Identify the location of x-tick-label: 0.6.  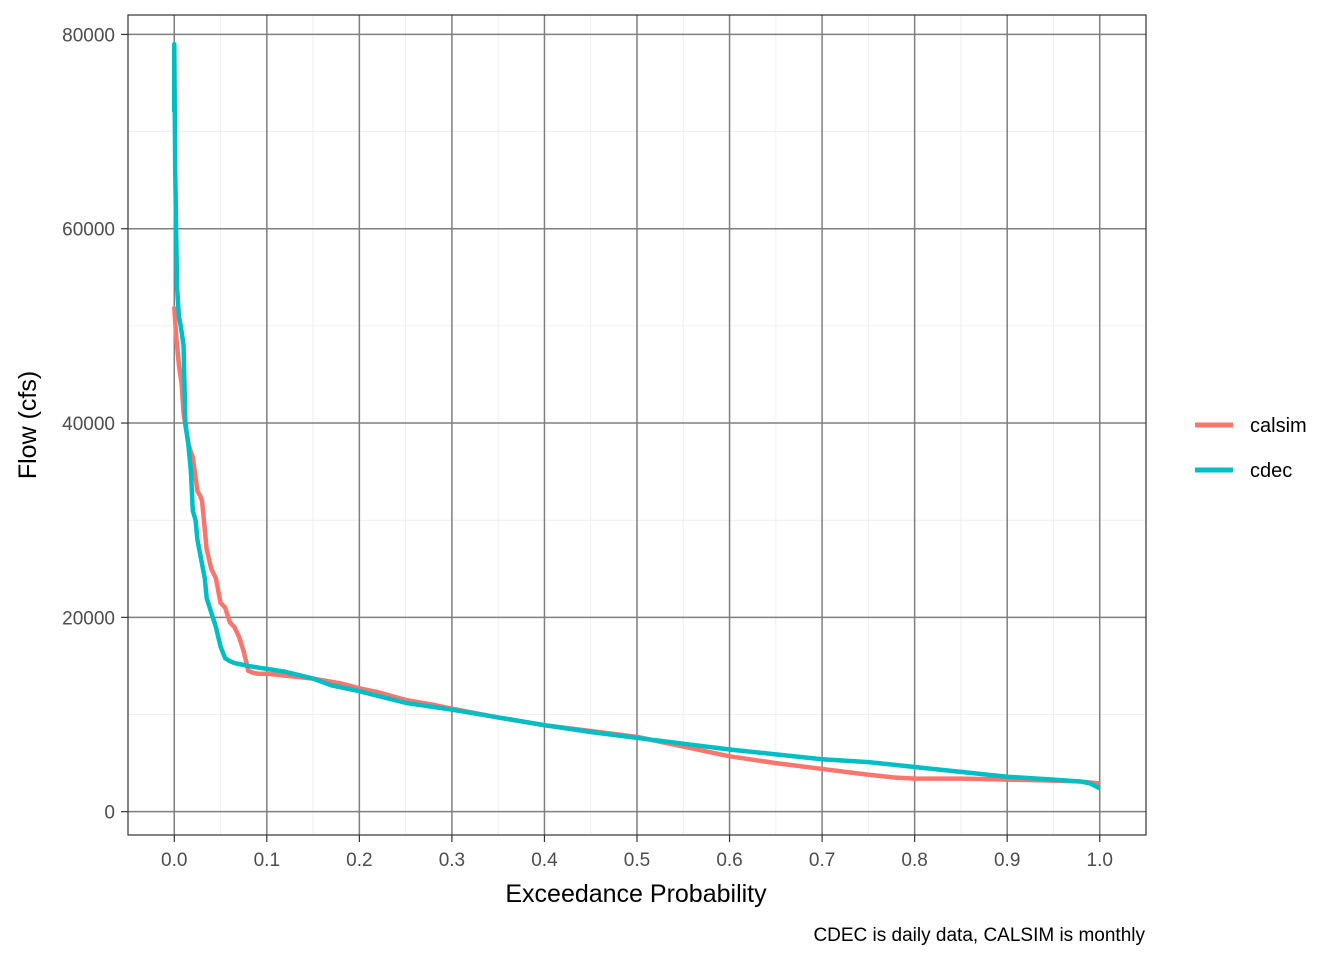
(729, 860).